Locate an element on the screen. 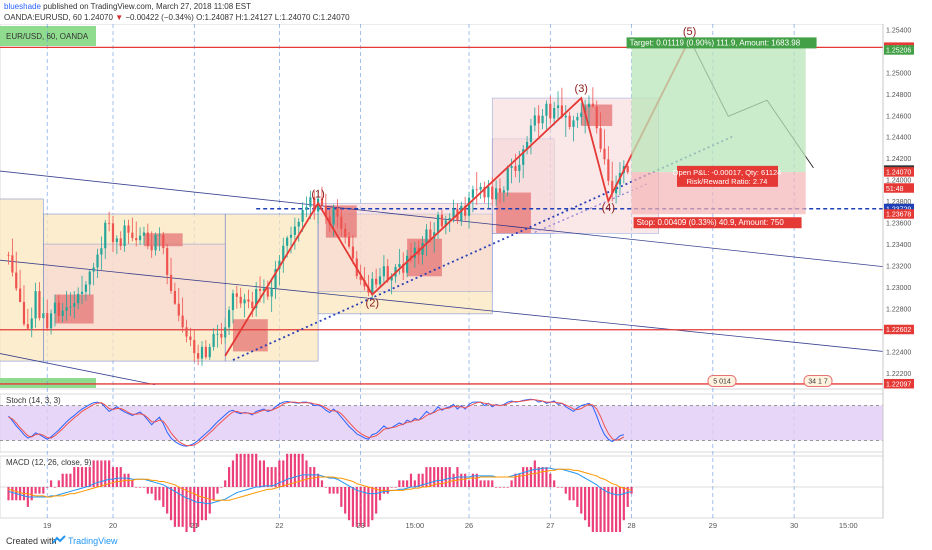  economic-event-badge: 34 1 7 is located at coordinates (818, 380).